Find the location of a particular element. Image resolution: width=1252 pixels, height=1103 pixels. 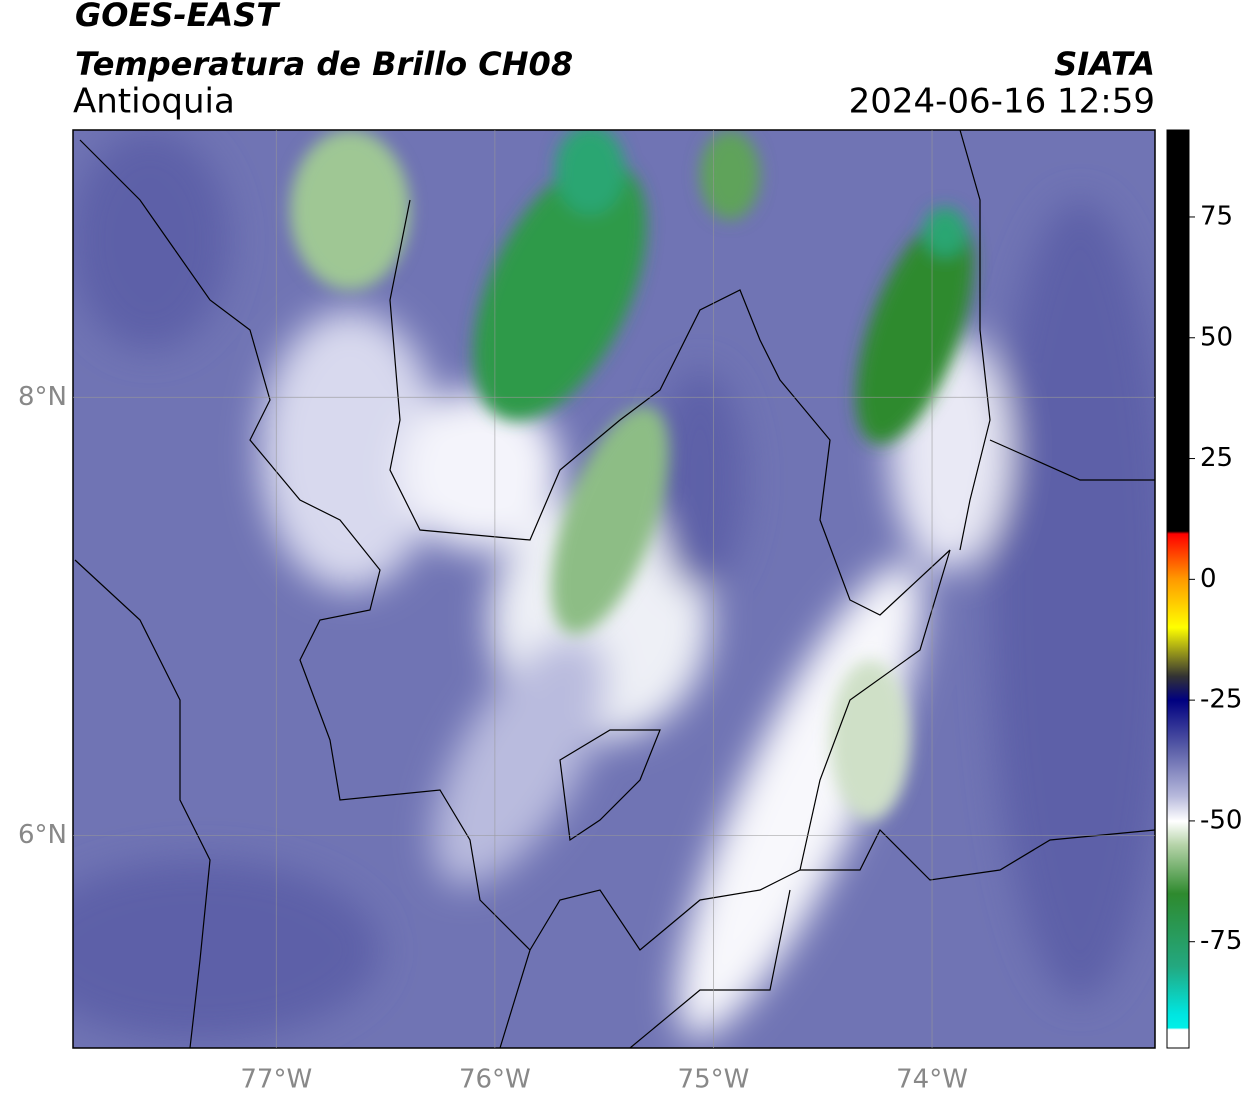

colorbar-tick-label: -75 is located at coordinates (1221, 941).